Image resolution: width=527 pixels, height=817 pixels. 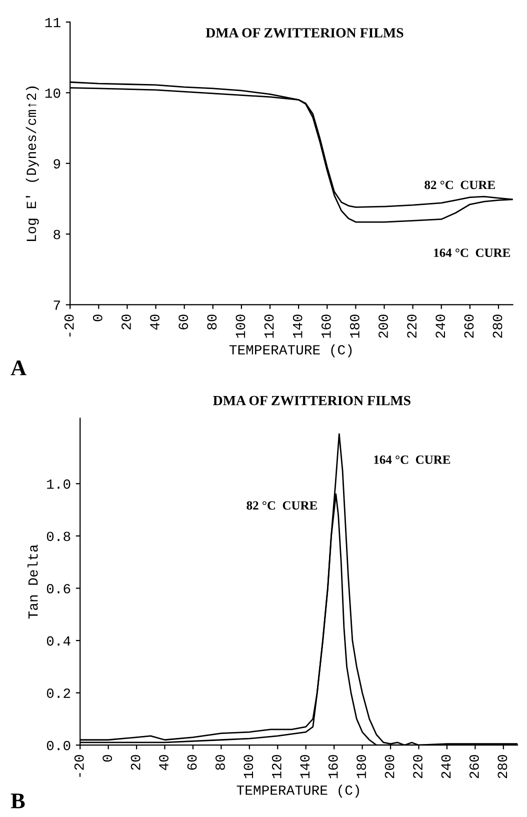 I want to click on y-tick-label: 0.0, so click(x=58, y=745).